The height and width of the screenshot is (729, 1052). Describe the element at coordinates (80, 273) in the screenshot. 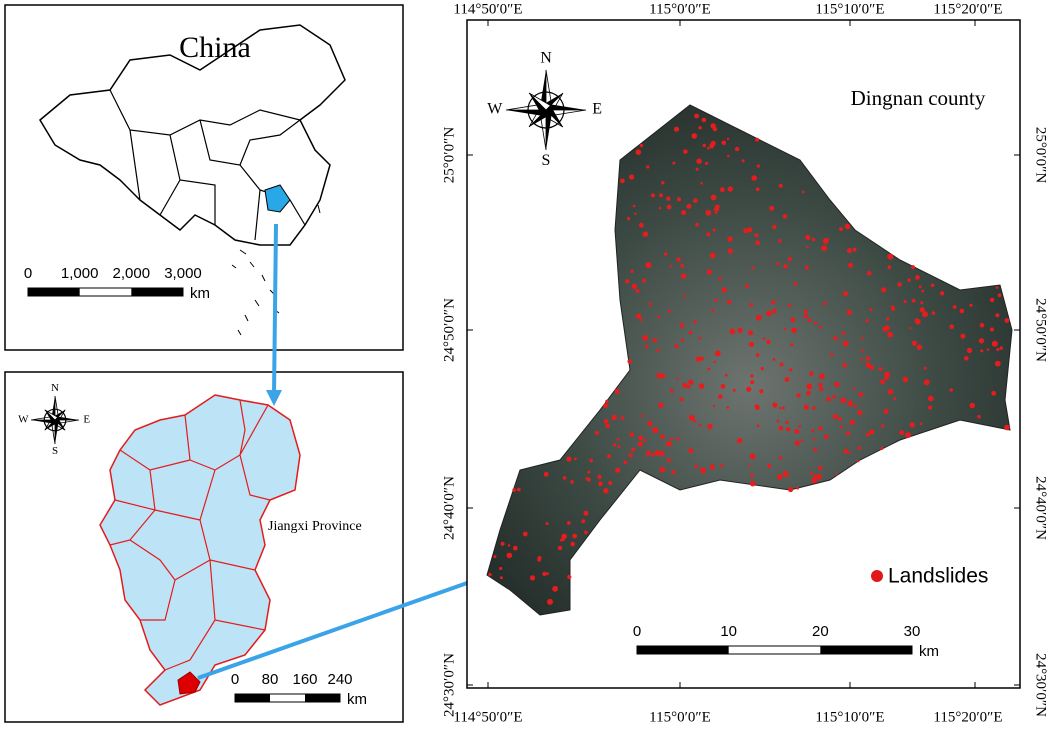

I see `scale-label: 1,000` at that location.